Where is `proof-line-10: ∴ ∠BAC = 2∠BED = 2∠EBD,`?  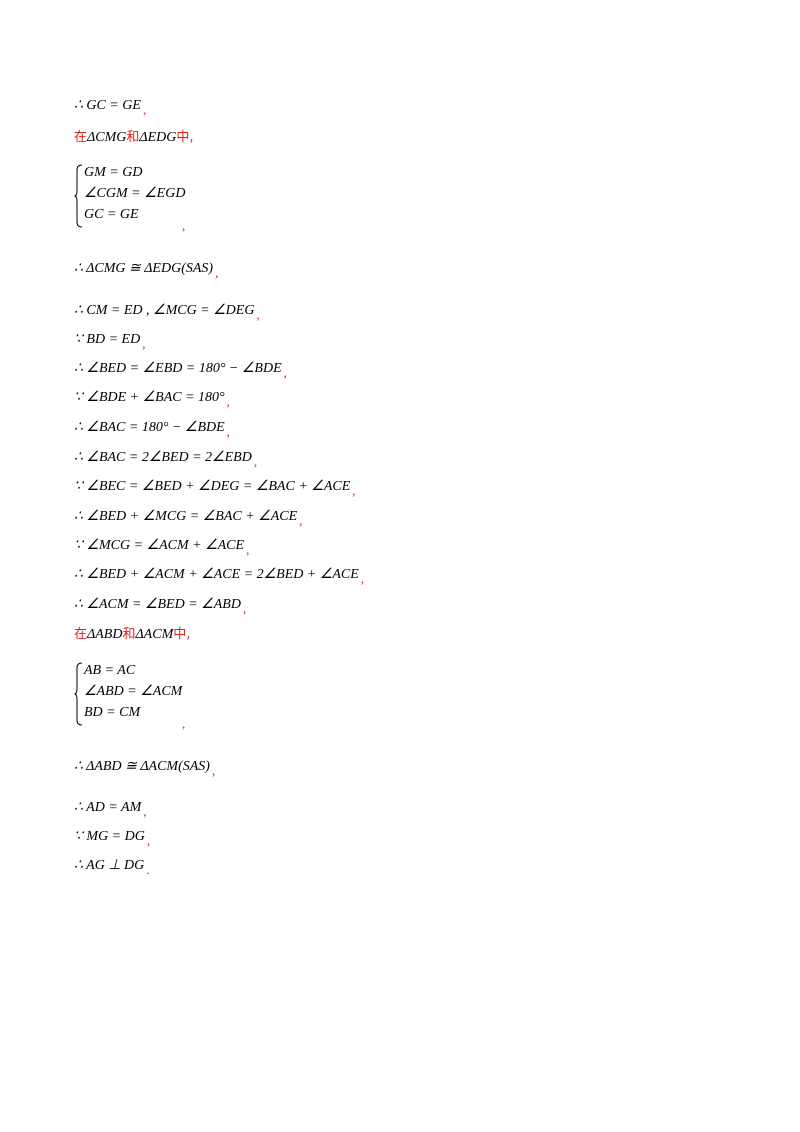 proof-line-10: ∴ ∠BAC = 2∠BED = 2∠EBD, is located at coordinates (166, 459).